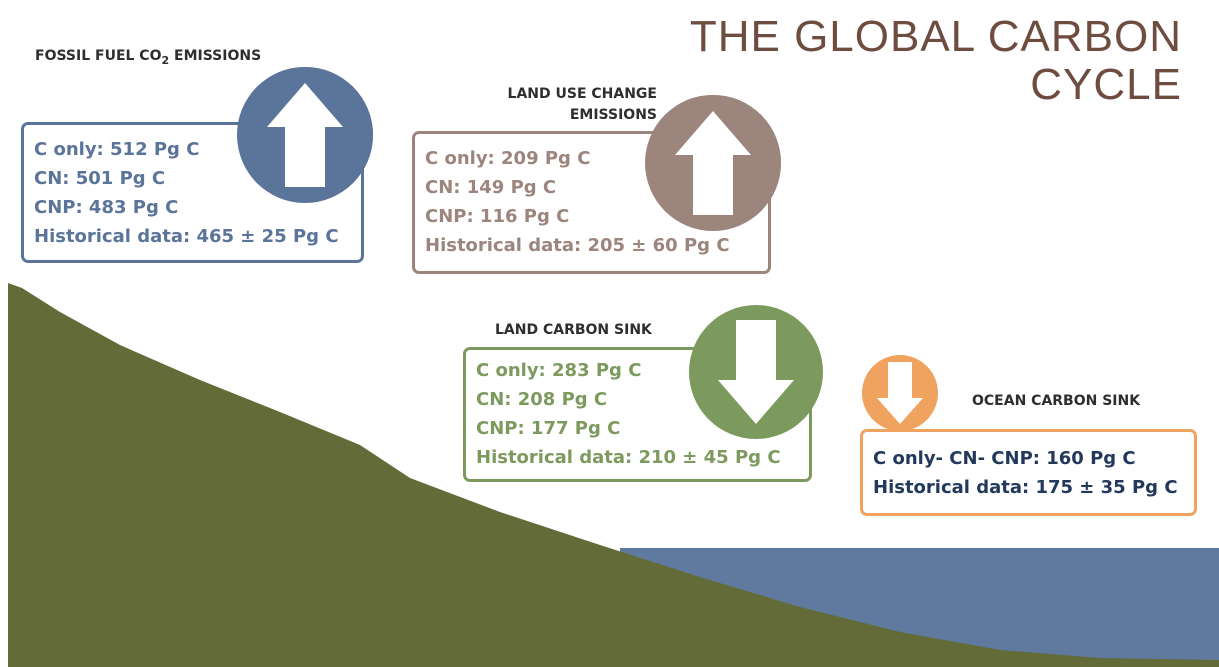  What do you see at coordinates (577, 245) in the screenshot?
I see `value-line: Historical data: 205 ± 60 Pg C` at bounding box center [577, 245].